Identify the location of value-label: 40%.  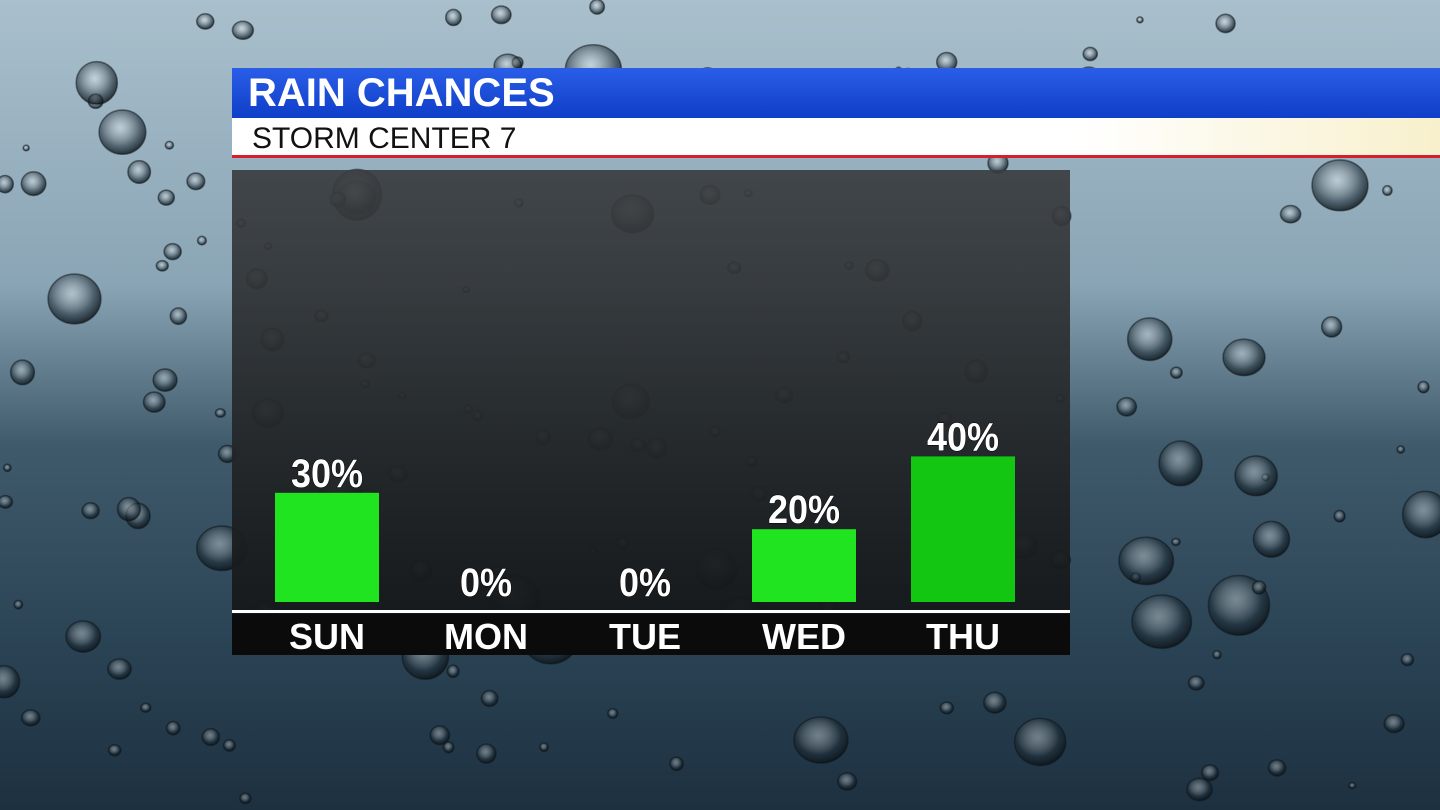
(963, 438).